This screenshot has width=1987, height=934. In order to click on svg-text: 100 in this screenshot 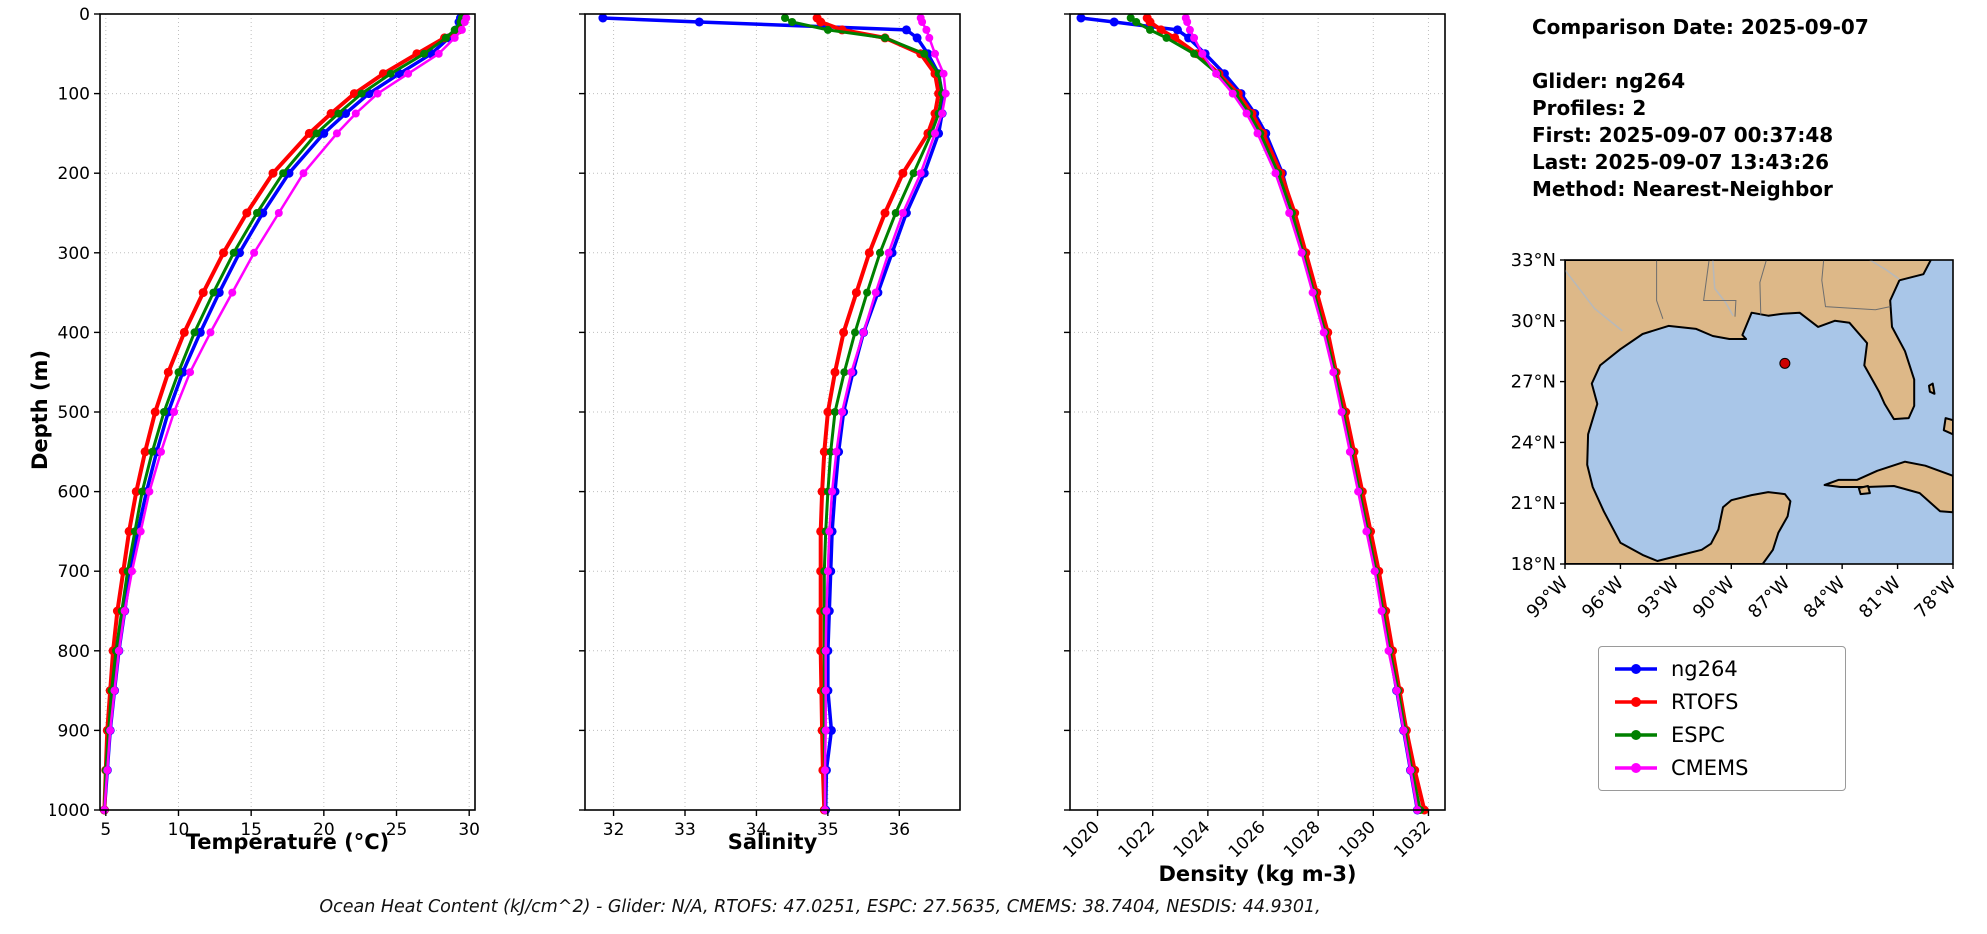, I will do `click(74, 95)`.